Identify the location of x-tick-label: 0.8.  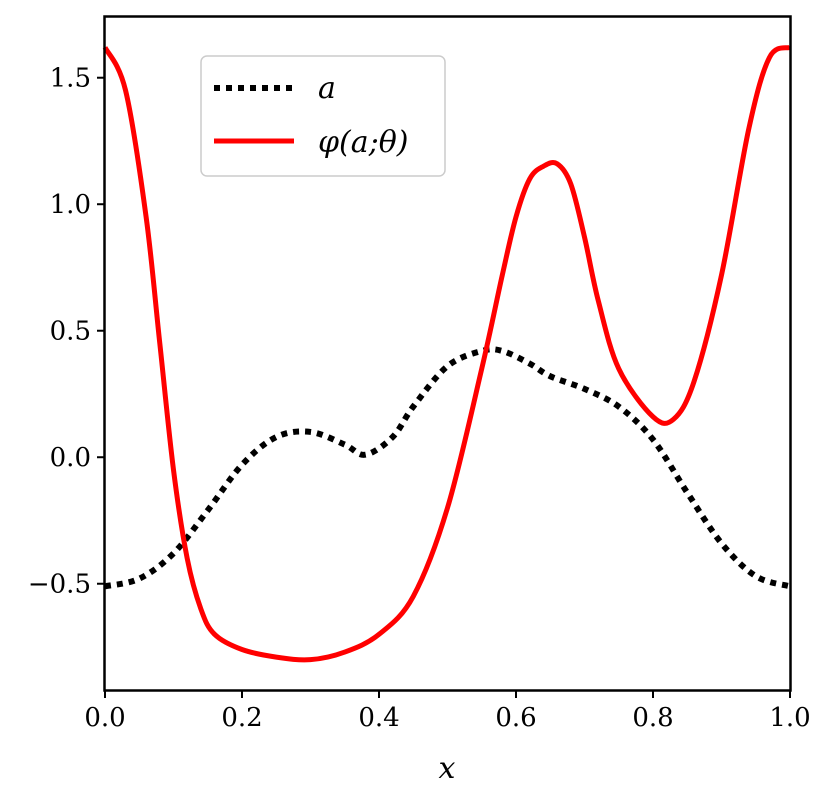
(652, 718).